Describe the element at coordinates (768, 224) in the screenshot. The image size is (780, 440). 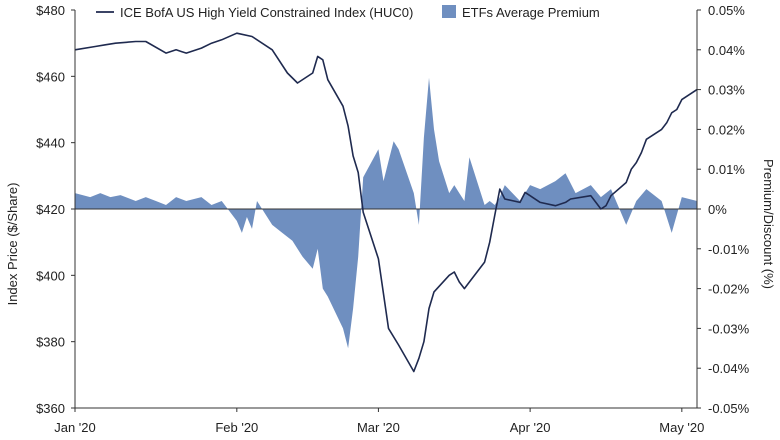
I see `y-right-axis-title: Premium/Discount (%)` at that location.